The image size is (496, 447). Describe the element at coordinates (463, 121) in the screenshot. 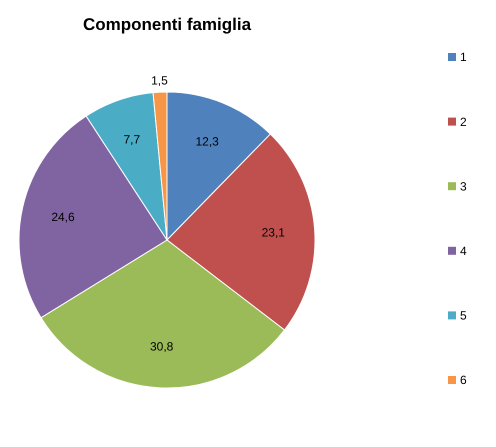

I see `legend-label: 2` at that location.